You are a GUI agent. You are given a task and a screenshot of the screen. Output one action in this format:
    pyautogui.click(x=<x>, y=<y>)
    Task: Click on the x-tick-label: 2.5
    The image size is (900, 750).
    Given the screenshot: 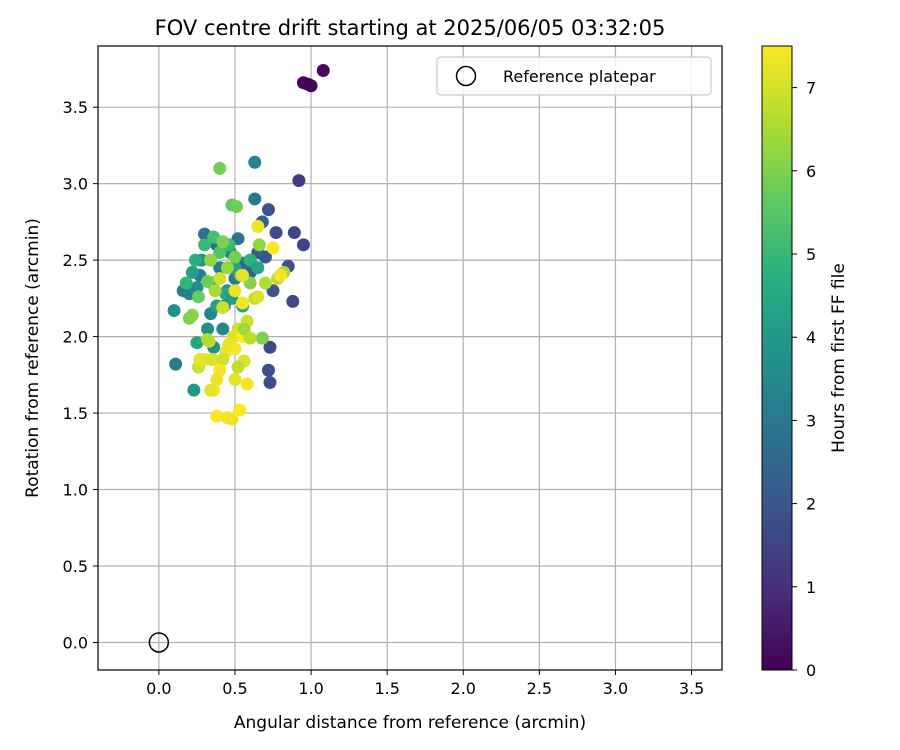 What is the action you would take?
    pyautogui.click(x=539, y=688)
    